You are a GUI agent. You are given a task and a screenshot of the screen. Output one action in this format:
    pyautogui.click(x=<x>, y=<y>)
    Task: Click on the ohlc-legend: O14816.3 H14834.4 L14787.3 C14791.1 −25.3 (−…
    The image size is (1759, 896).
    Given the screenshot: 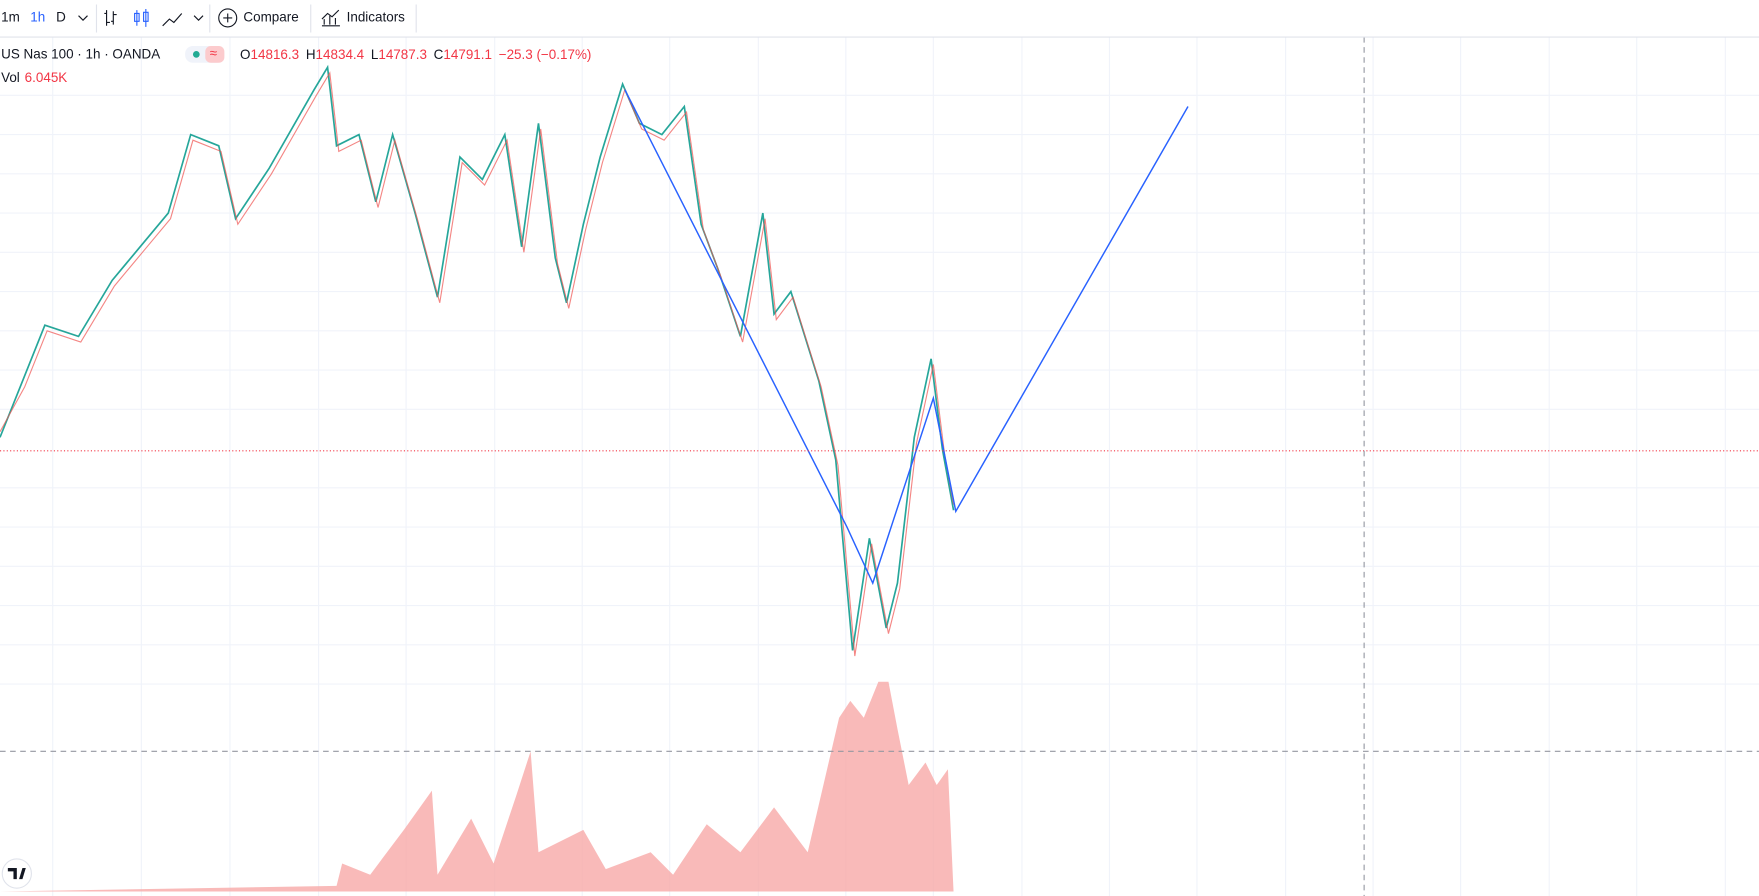 What is the action you would take?
    pyautogui.click(x=415, y=53)
    